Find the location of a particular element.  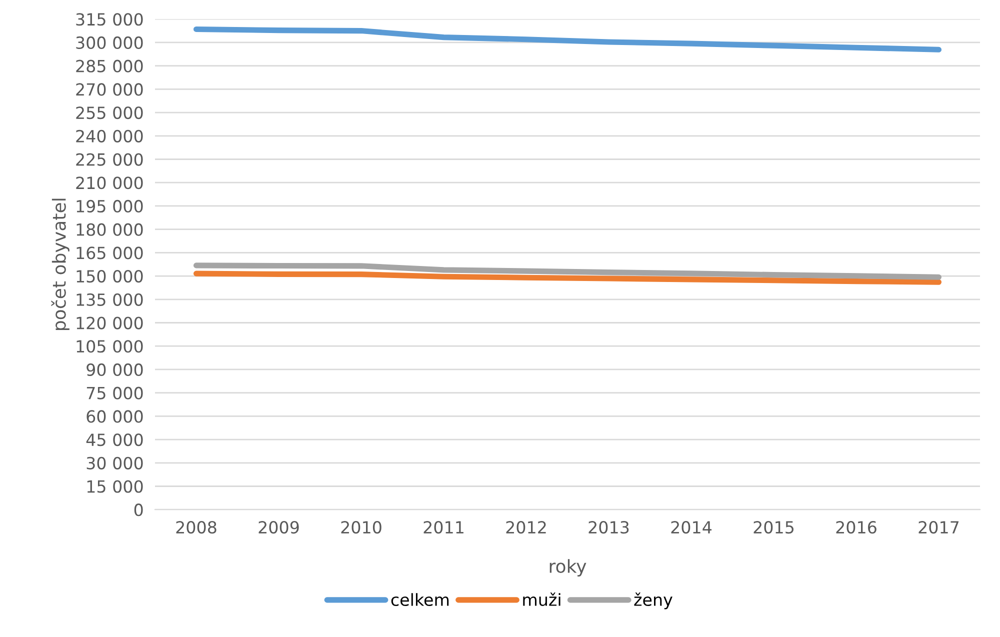

y-tick-label: 15 000 is located at coordinates (115, 486).